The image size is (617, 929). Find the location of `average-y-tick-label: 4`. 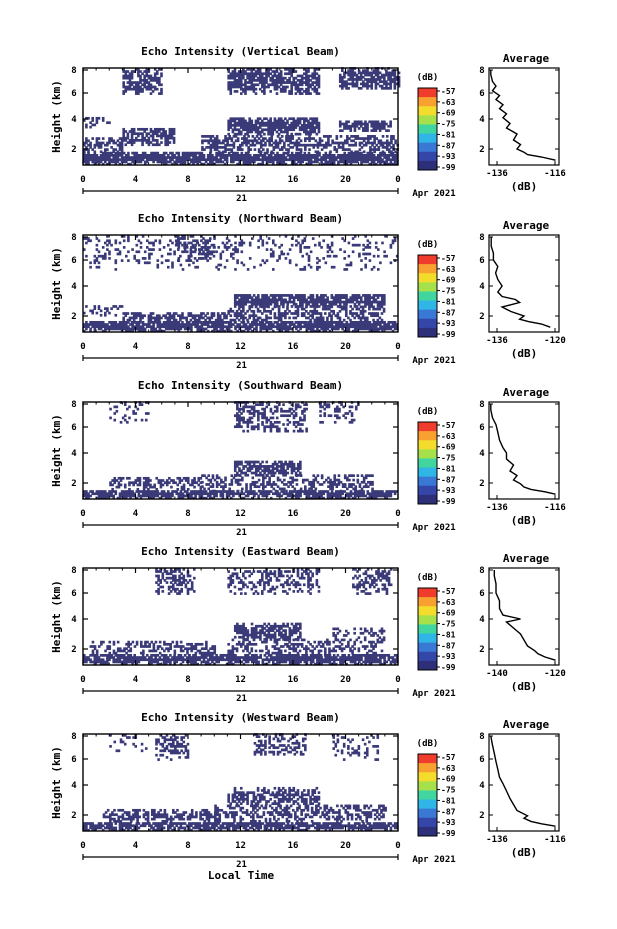

average-y-tick-label: 4 is located at coordinates (482, 287).